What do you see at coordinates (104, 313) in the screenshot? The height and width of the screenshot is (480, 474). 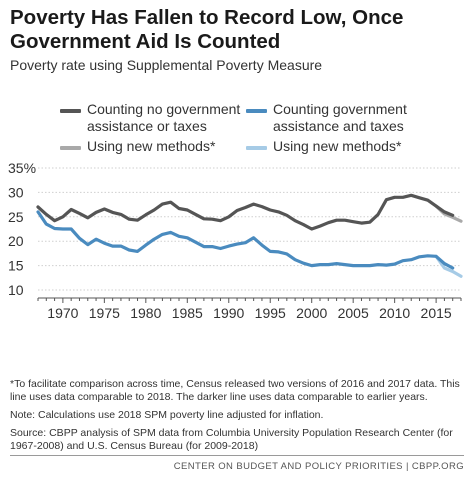 I see `x-tick-label: 1975` at bounding box center [104, 313].